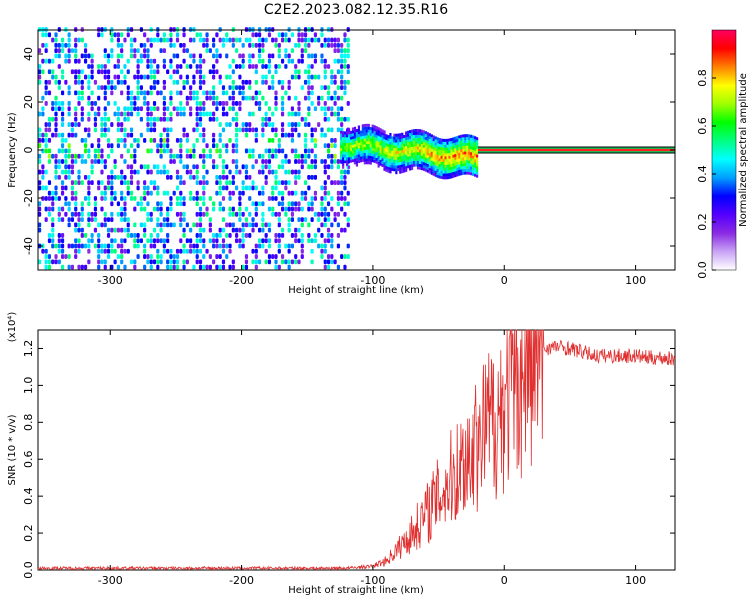 This screenshot has height=600, width=750. I want to click on colorbar-tick-label: 0.4, so click(702, 174).